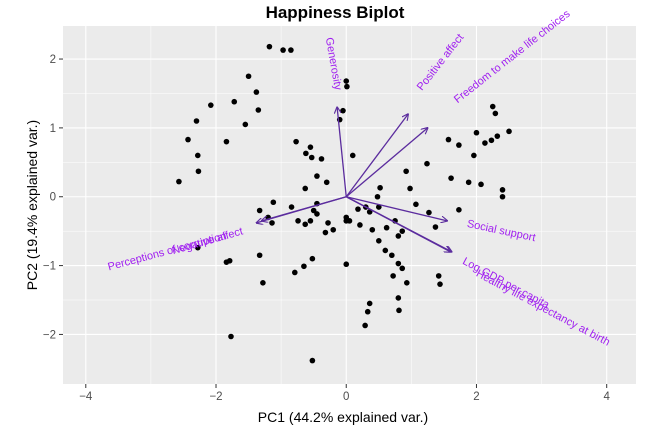 This screenshot has width=671, height=440. I want to click on y-tick-label: 2, so click(53, 60).